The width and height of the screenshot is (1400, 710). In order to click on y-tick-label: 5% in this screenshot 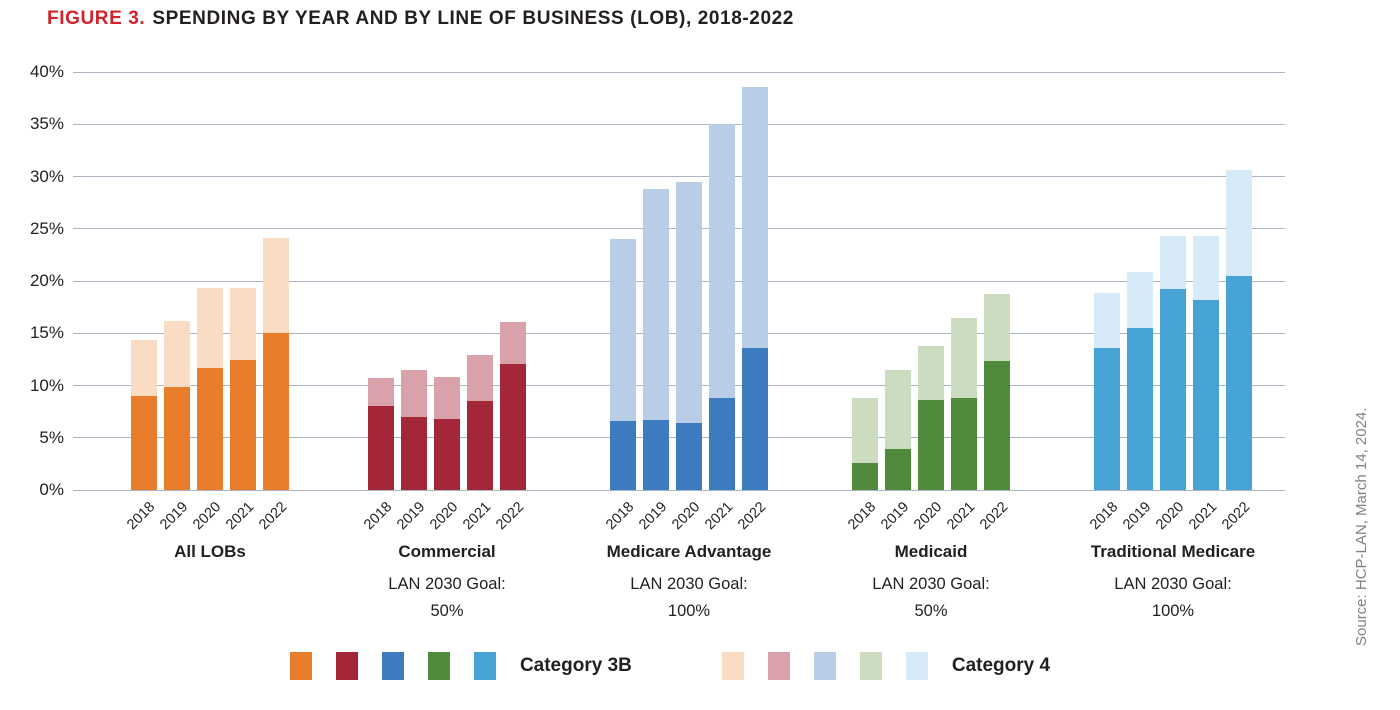, I will do `click(51, 437)`.